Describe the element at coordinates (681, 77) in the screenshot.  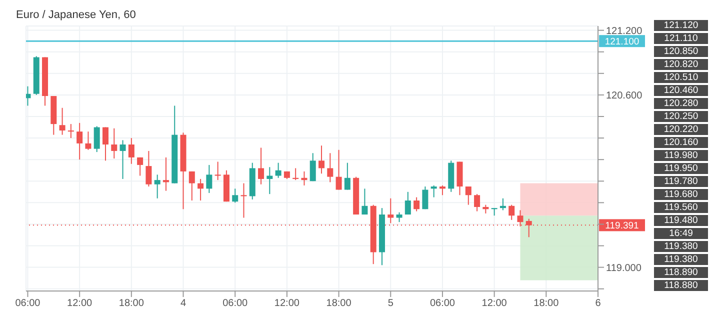
I see `text: 120.510` at that location.